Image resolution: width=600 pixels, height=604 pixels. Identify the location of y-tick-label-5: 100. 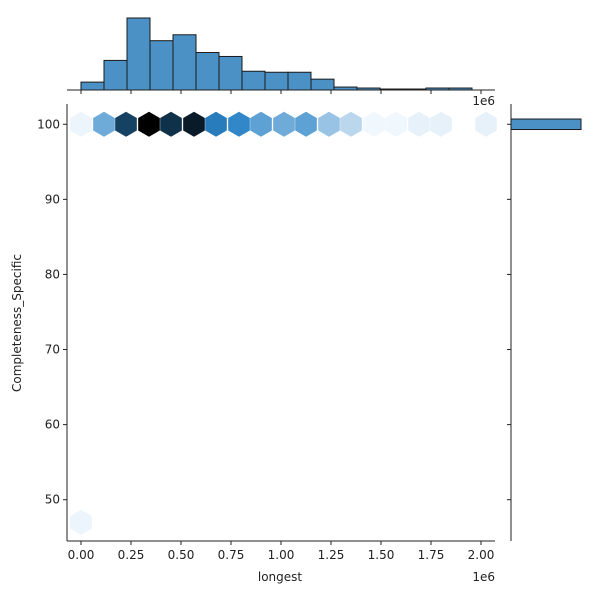
(48, 124).